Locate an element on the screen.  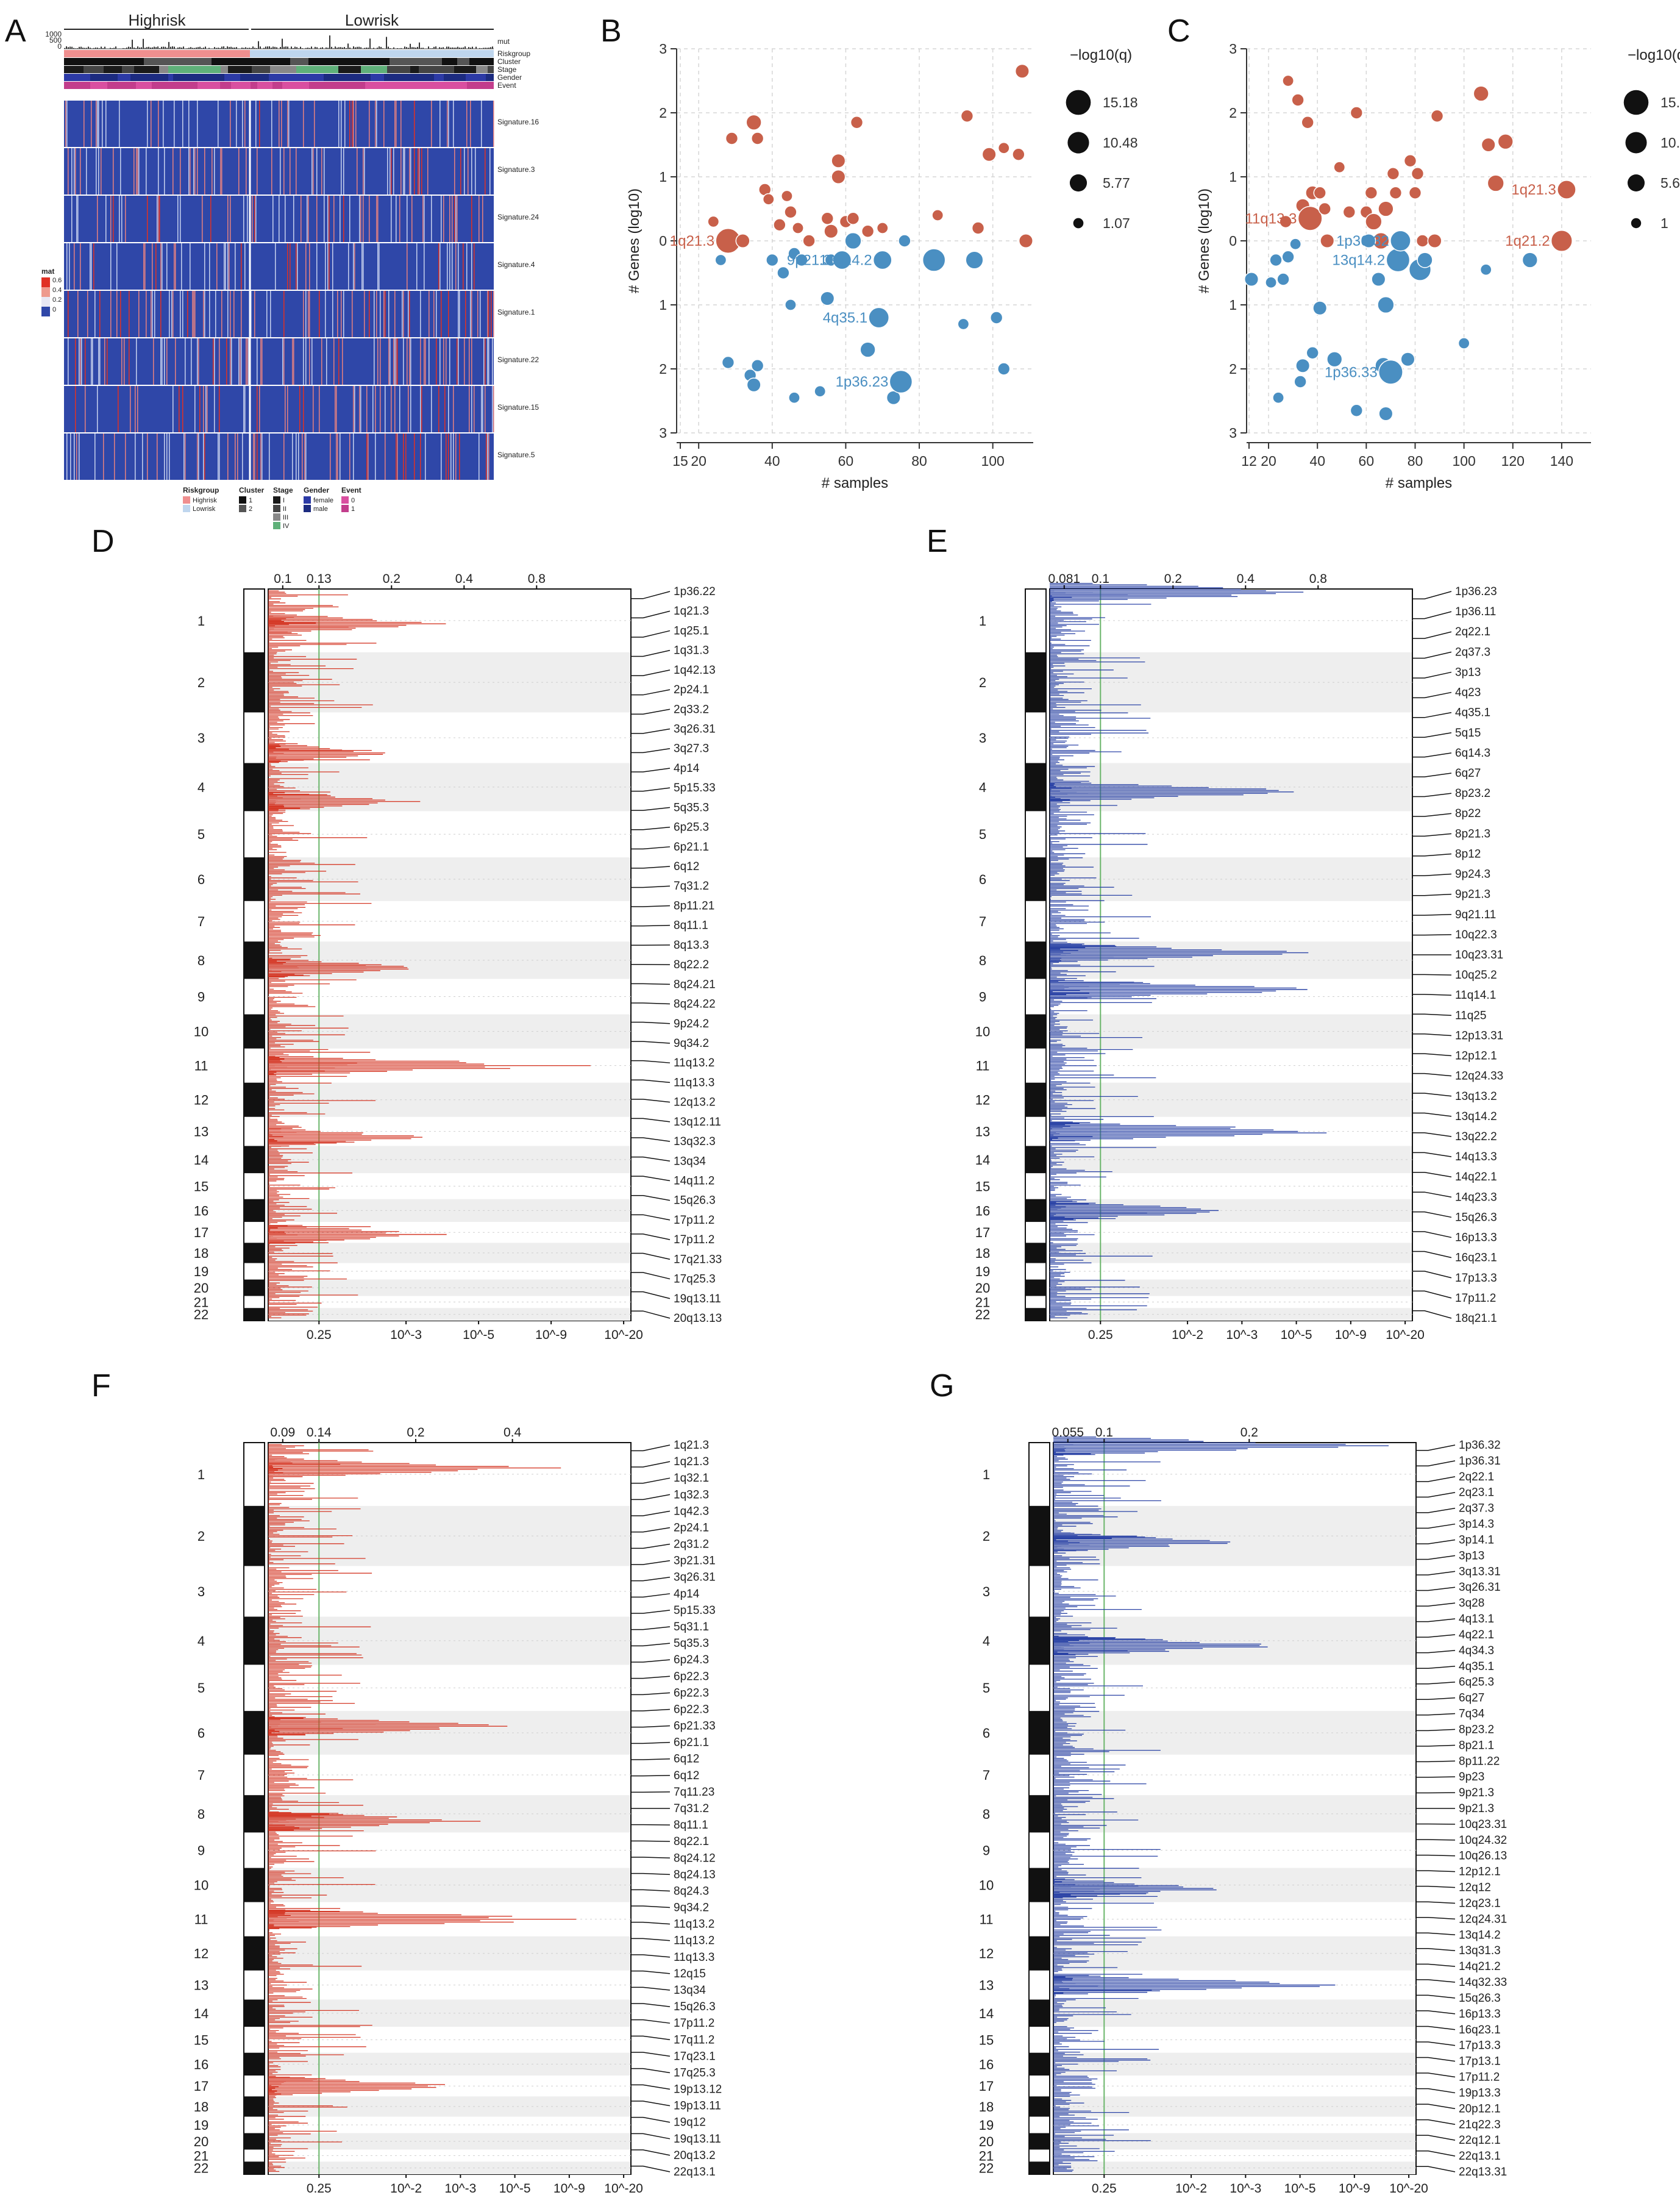
chromosome-label: 10 is located at coordinates (986, 1885).